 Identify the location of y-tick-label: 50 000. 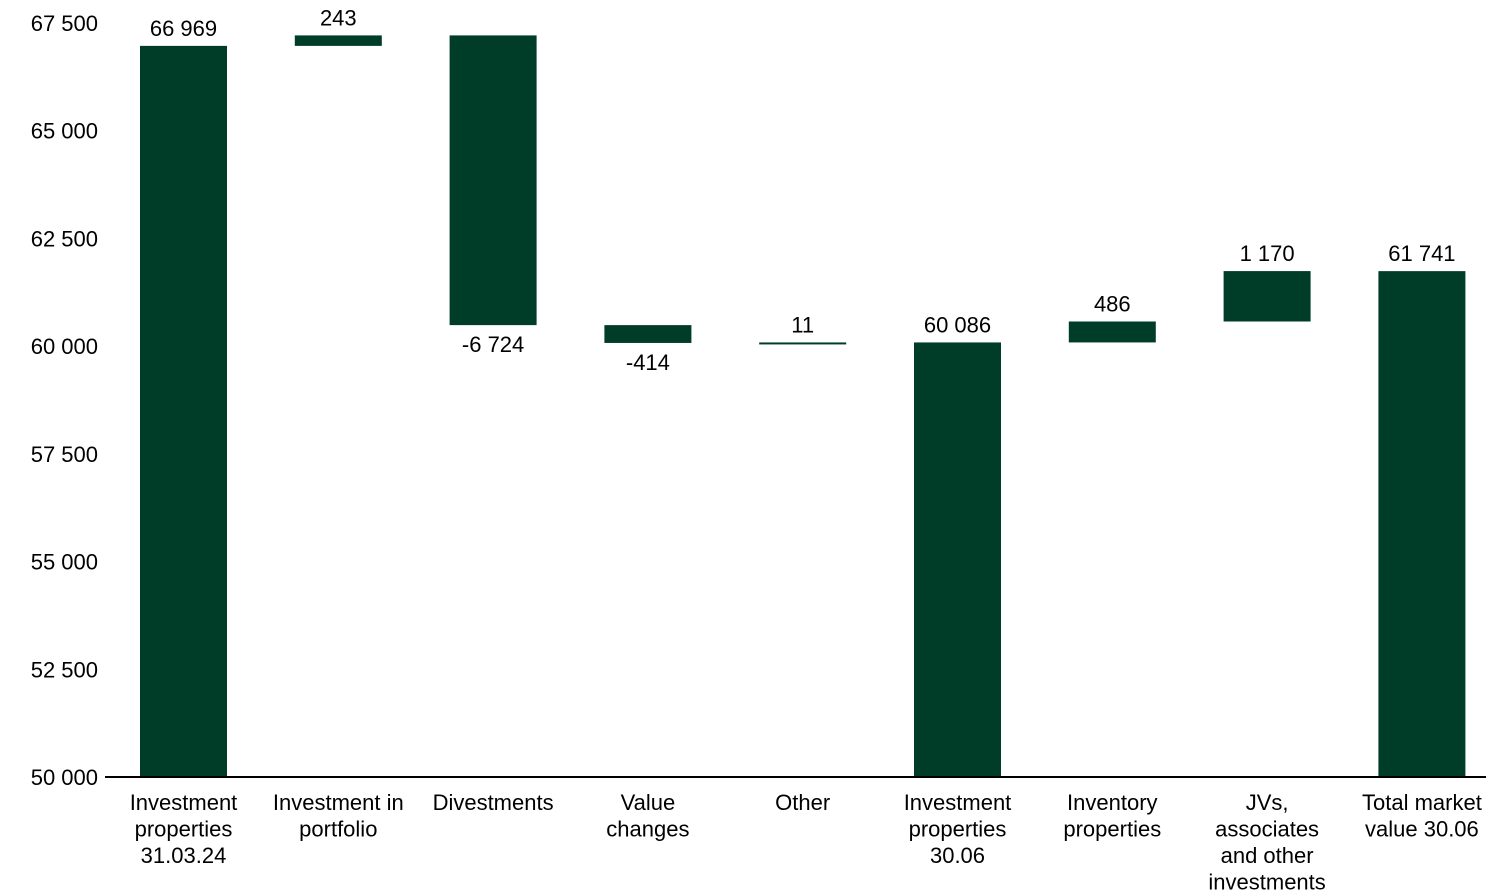
(64, 777).